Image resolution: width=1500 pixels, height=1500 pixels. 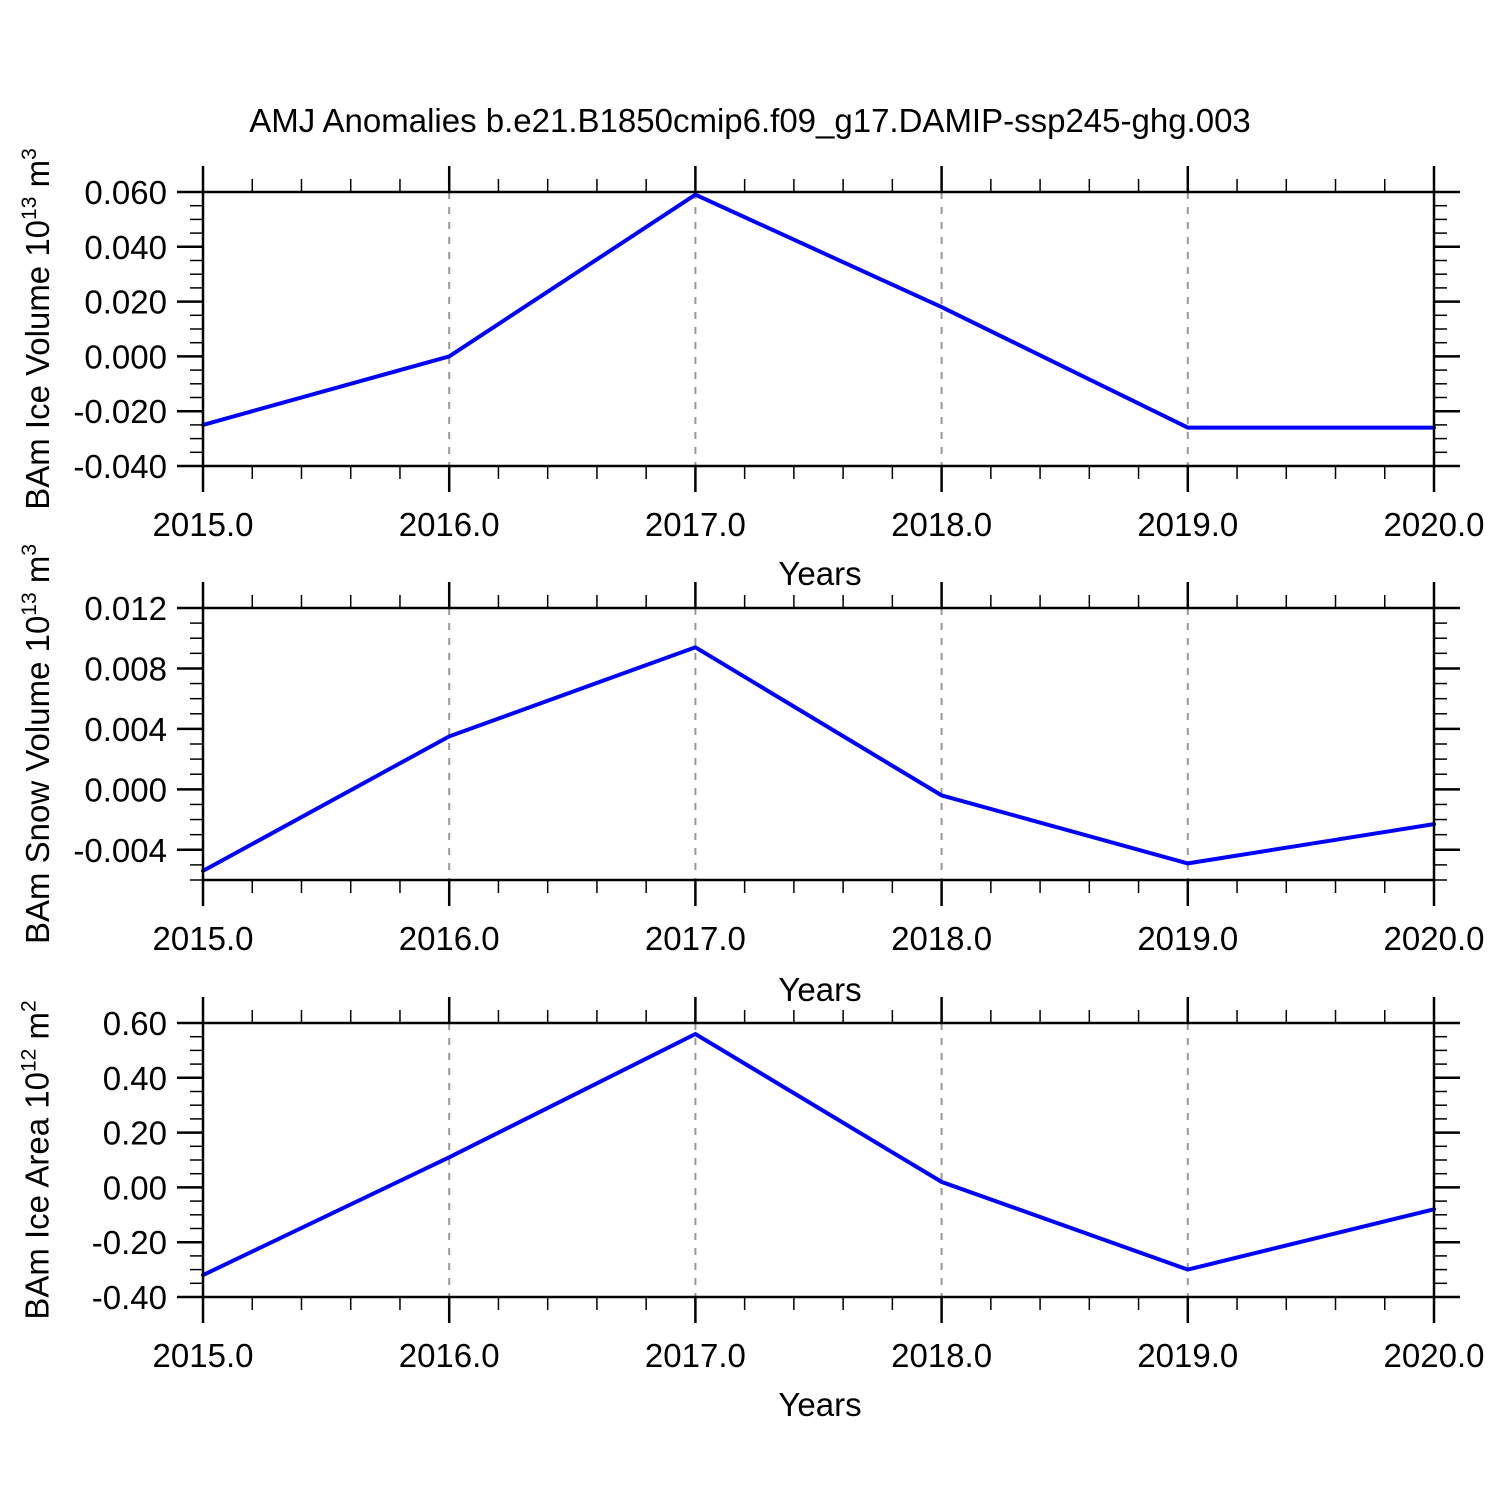 What do you see at coordinates (135, 1187) in the screenshot?
I see `y-tick-label: 0.00` at bounding box center [135, 1187].